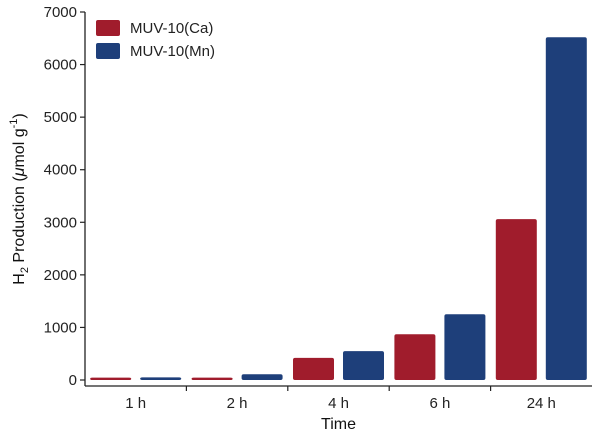 The width and height of the screenshot is (596, 434). What do you see at coordinates (25, 270) in the screenshot?
I see `y-title-subscript: 2` at bounding box center [25, 270].